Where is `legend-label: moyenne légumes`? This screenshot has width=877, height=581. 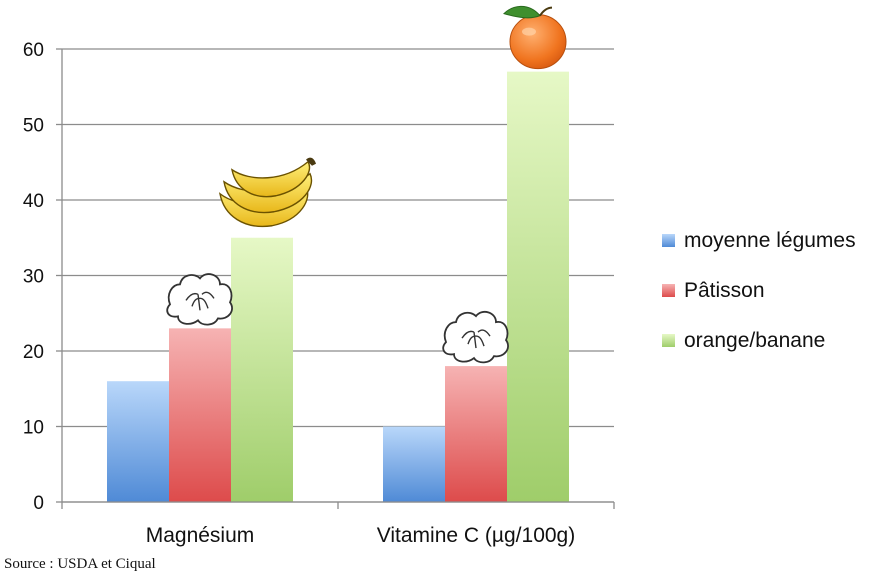
legend-label: moyenne légumes is located at coordinates (770, 240).